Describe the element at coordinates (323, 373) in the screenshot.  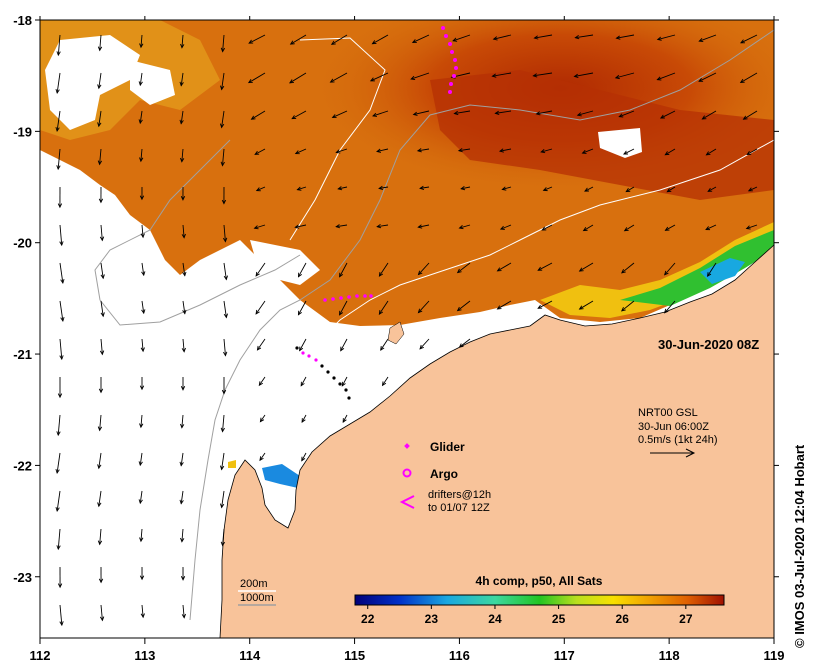
I see `glider-track-south` at that location.